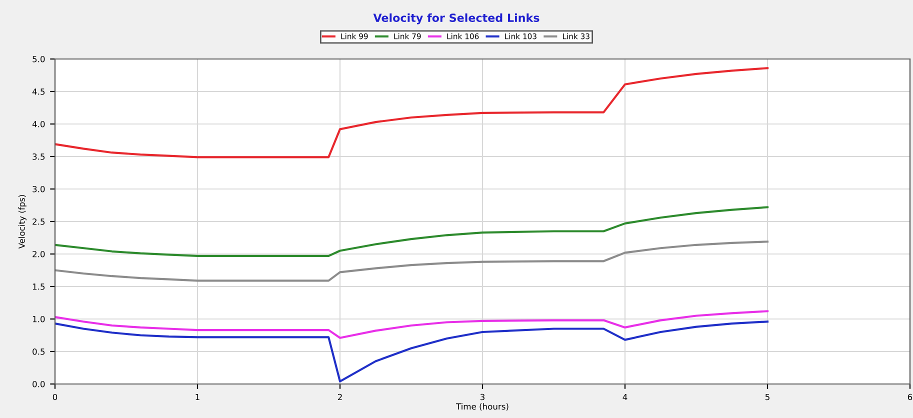  I want to click on x-tick-label: 4, so click(625, 397).